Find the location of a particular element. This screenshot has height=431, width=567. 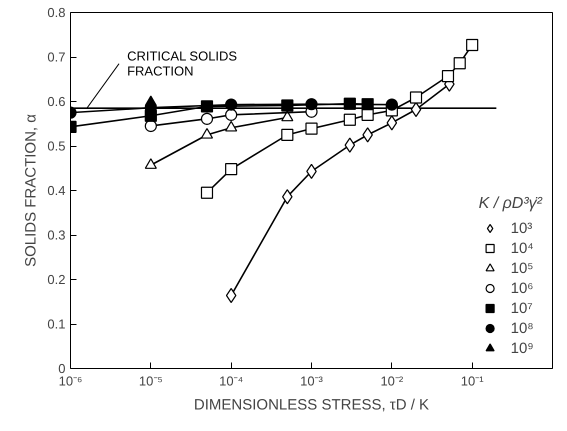

y-tick-label: 0.7 is located at coordinates (56, 57).